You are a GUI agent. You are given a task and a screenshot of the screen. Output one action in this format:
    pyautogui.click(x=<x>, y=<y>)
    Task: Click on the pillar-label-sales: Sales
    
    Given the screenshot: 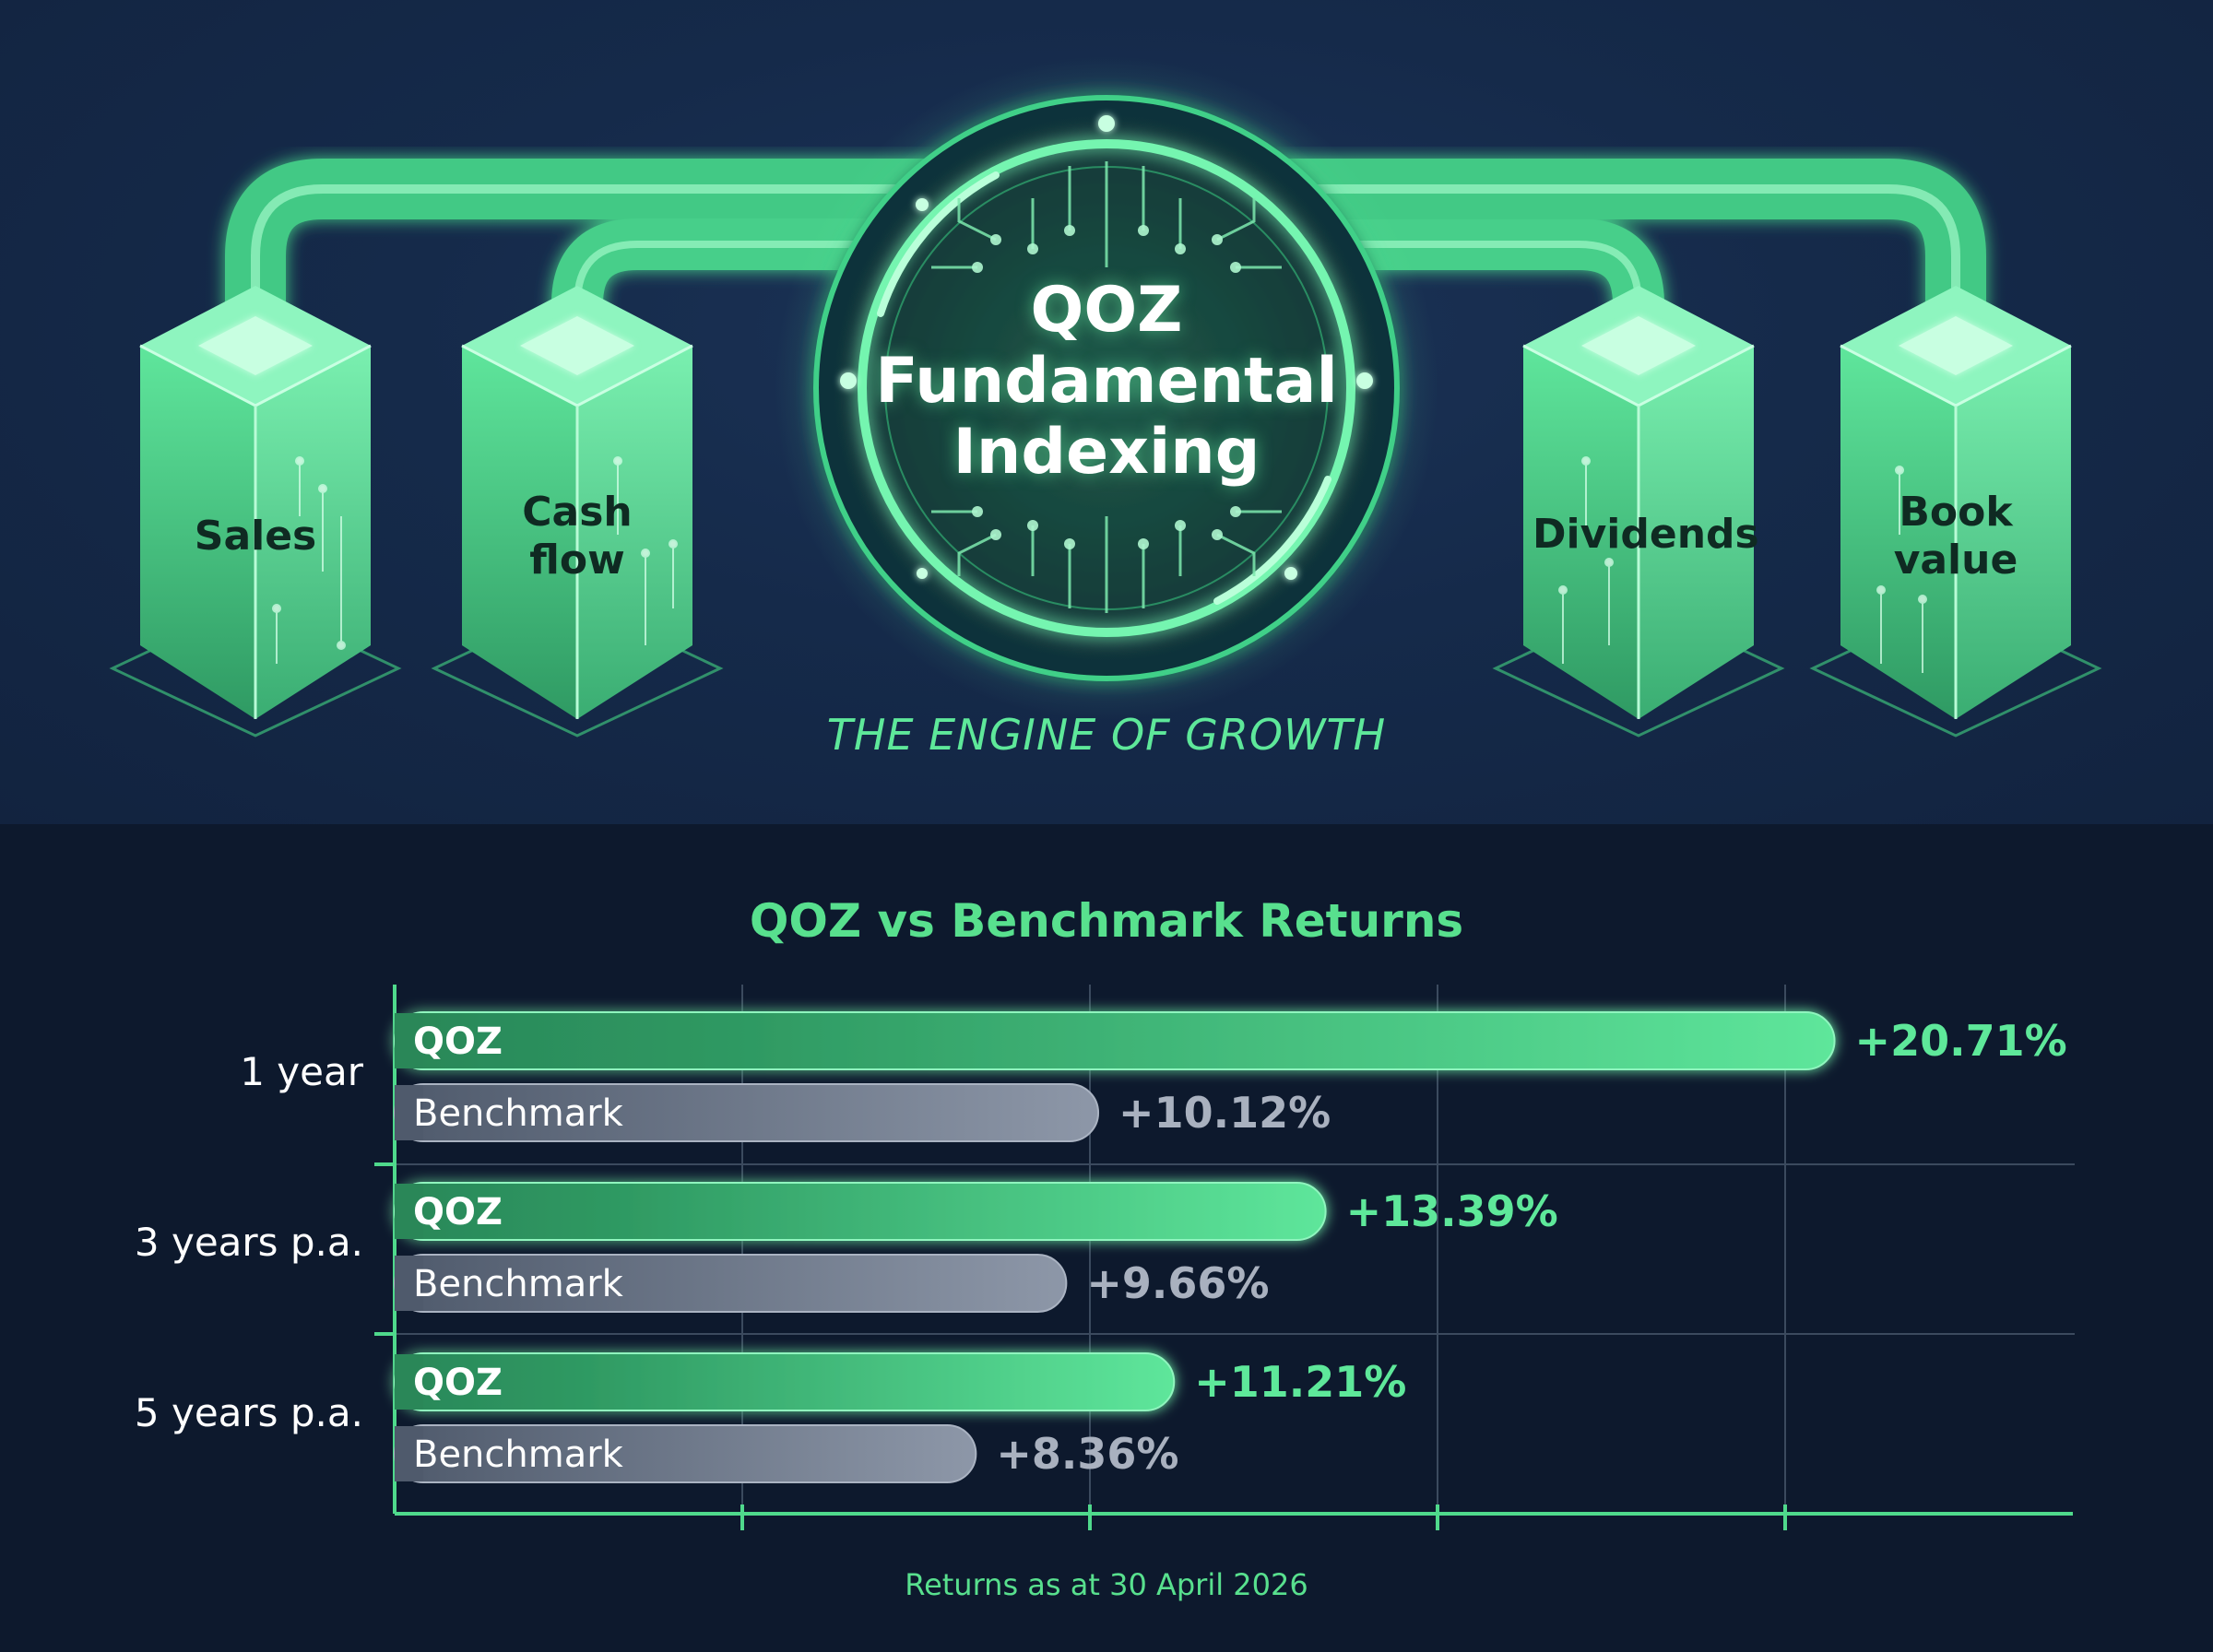 What is the action you would take?
    pyautogui.click(x=255, y=536)
    